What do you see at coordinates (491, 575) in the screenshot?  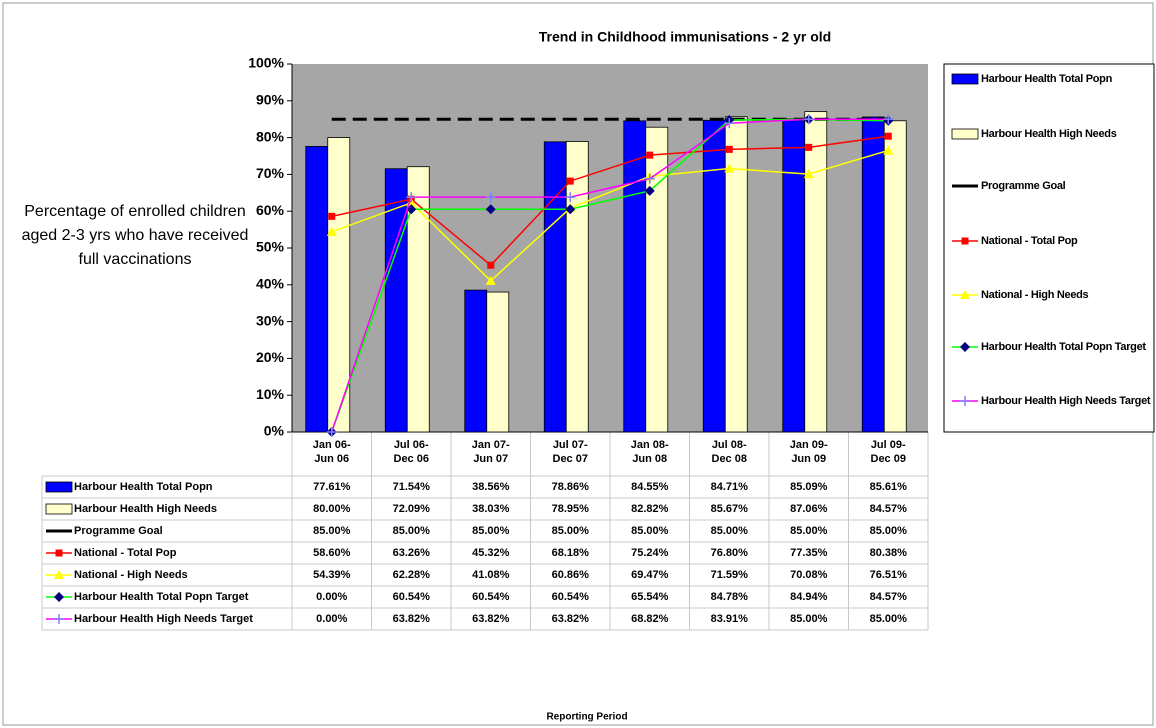 I see `table-cell: 41.08%` at bounding box center [491, 575].